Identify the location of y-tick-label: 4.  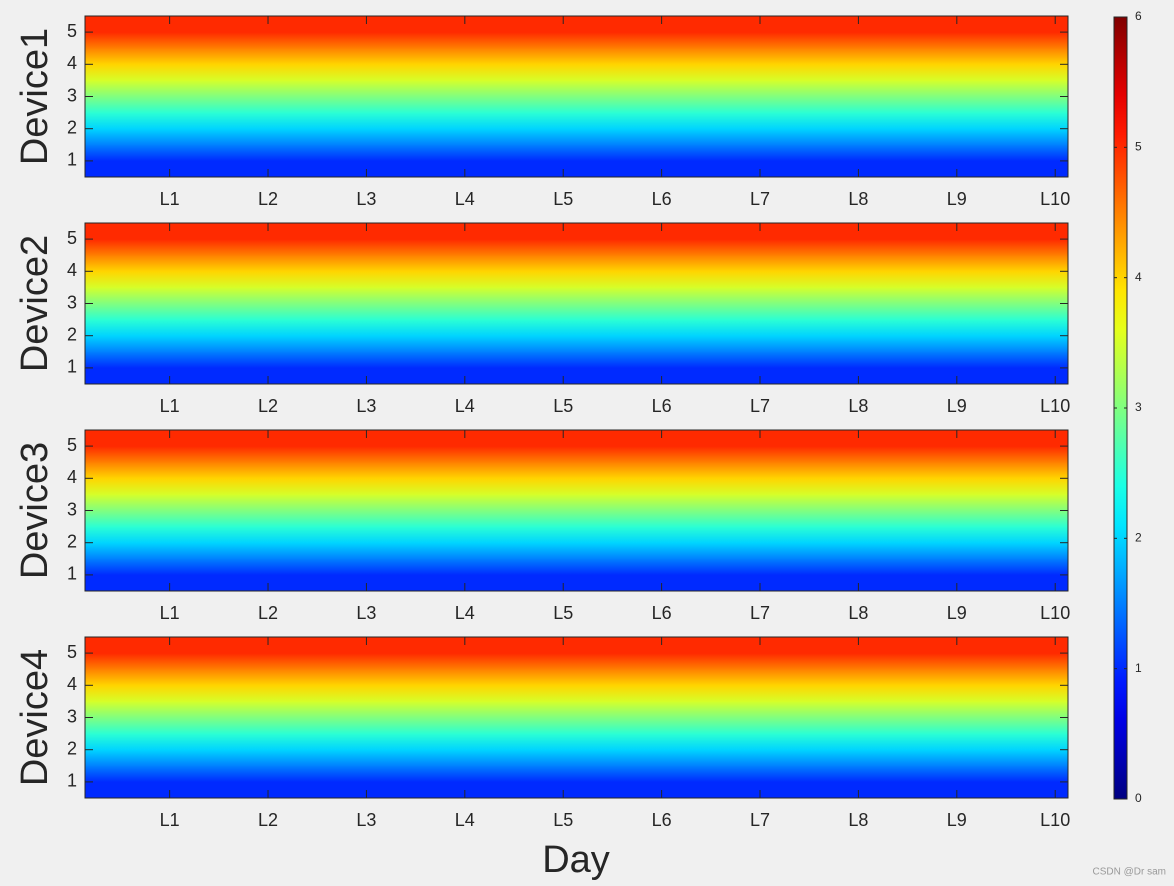
(72, 477).